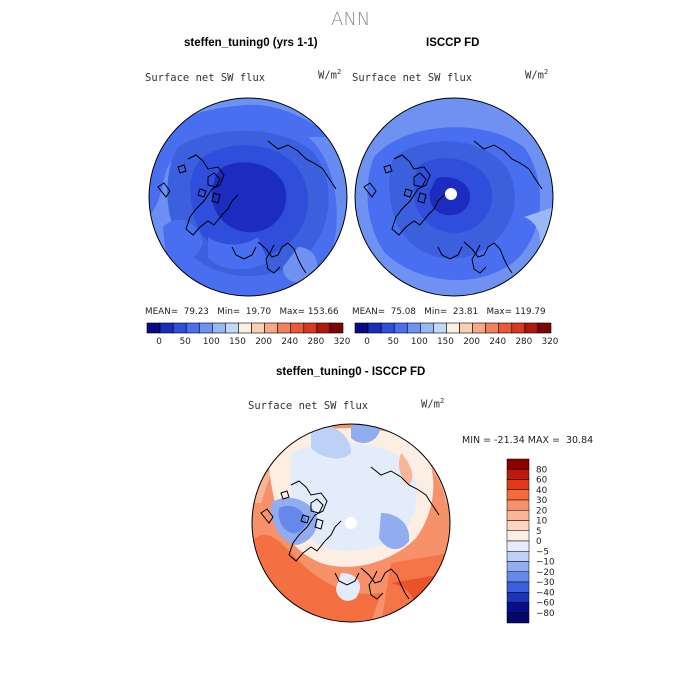 The image size is (700, 700). Describe the element at coordinates (523, 342) in the screenshot. I see `panel-2-colorbar-tick-label: 280` at that location.